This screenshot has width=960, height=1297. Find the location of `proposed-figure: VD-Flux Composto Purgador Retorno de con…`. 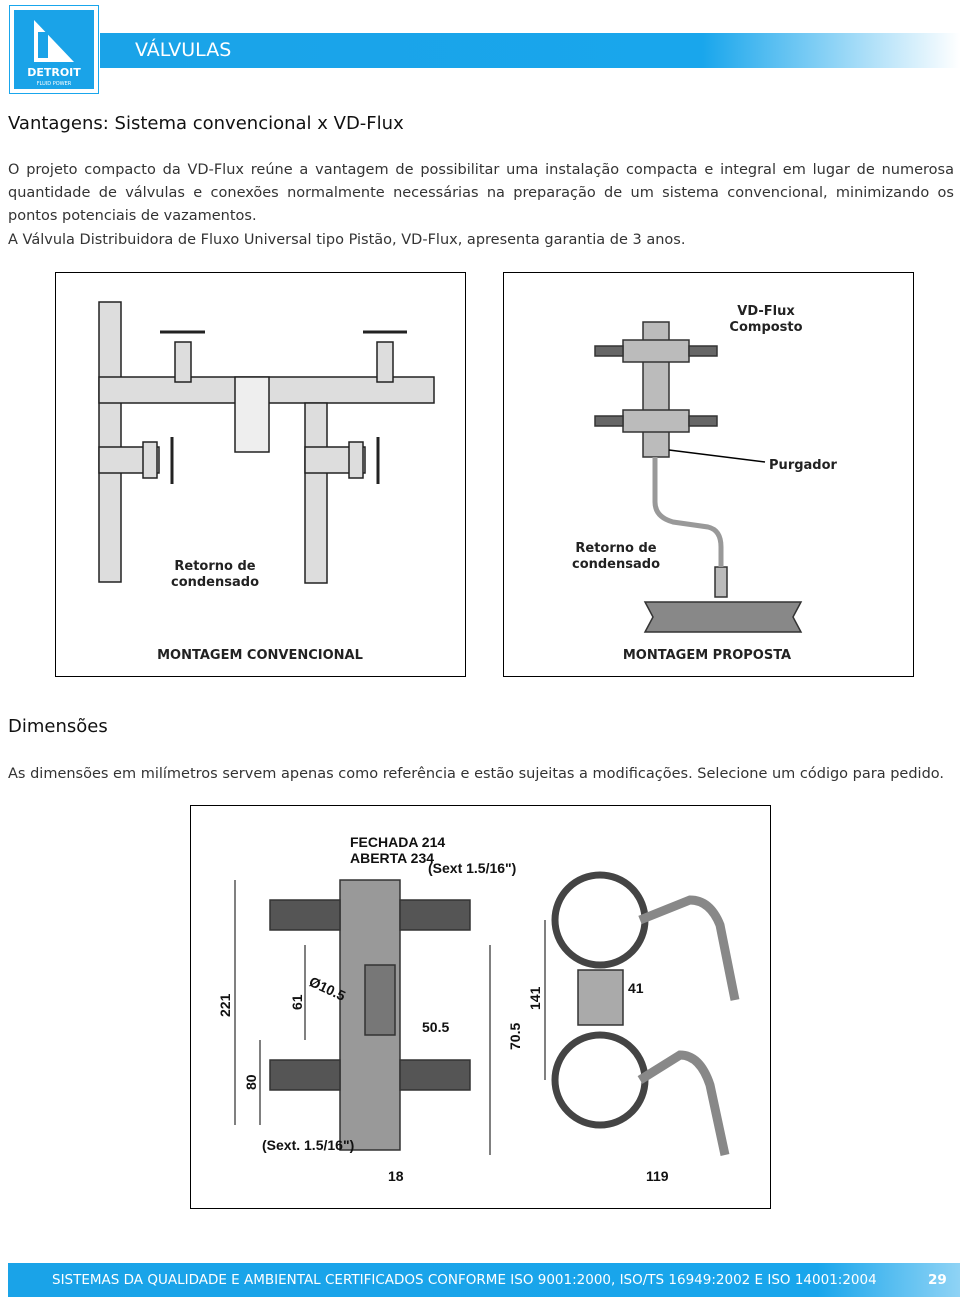

proposed-figure: VD-Flux Composto Purgador Retorno de con… is located at coordinates (708, 474).